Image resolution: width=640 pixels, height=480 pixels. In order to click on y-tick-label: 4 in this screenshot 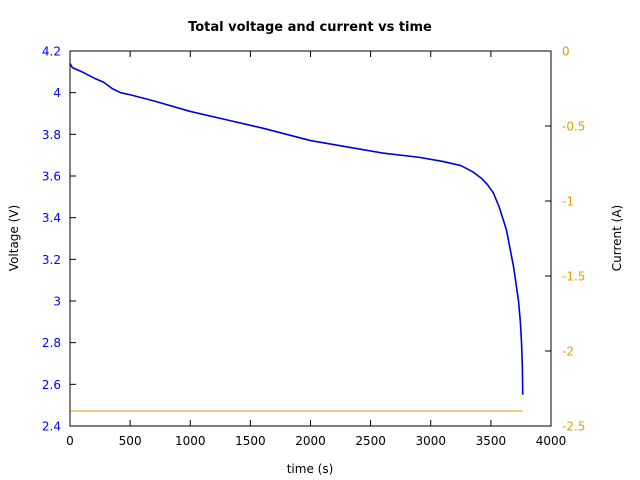, I will do `click(57, 93)`.